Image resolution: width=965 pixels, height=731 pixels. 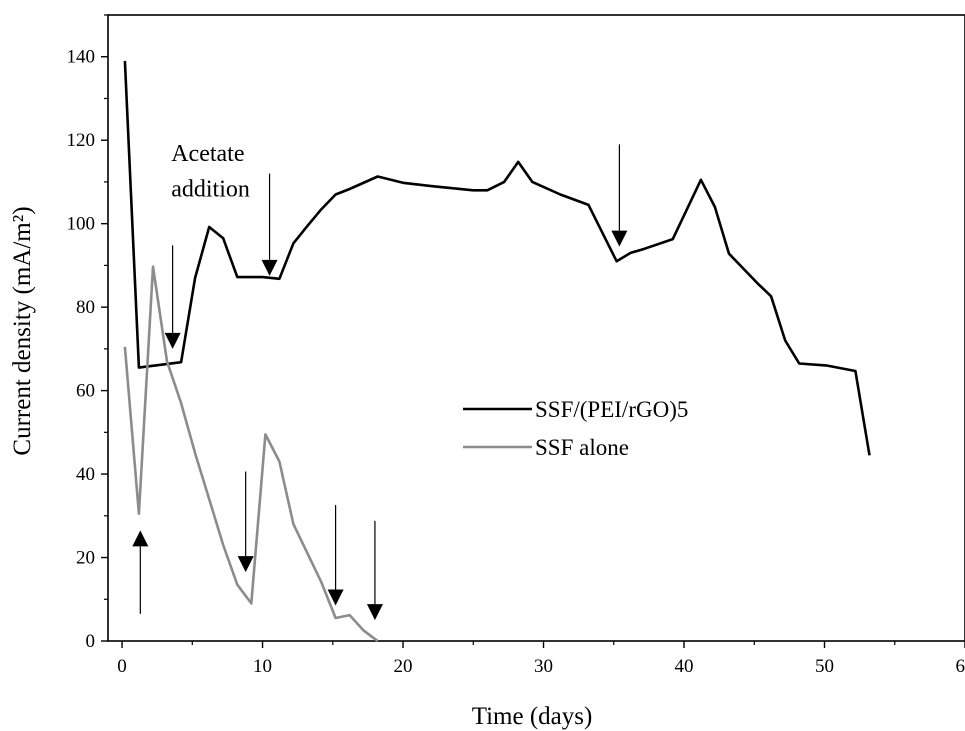 I want to click on y-tick-label: 60, so click(x=85, y=391).